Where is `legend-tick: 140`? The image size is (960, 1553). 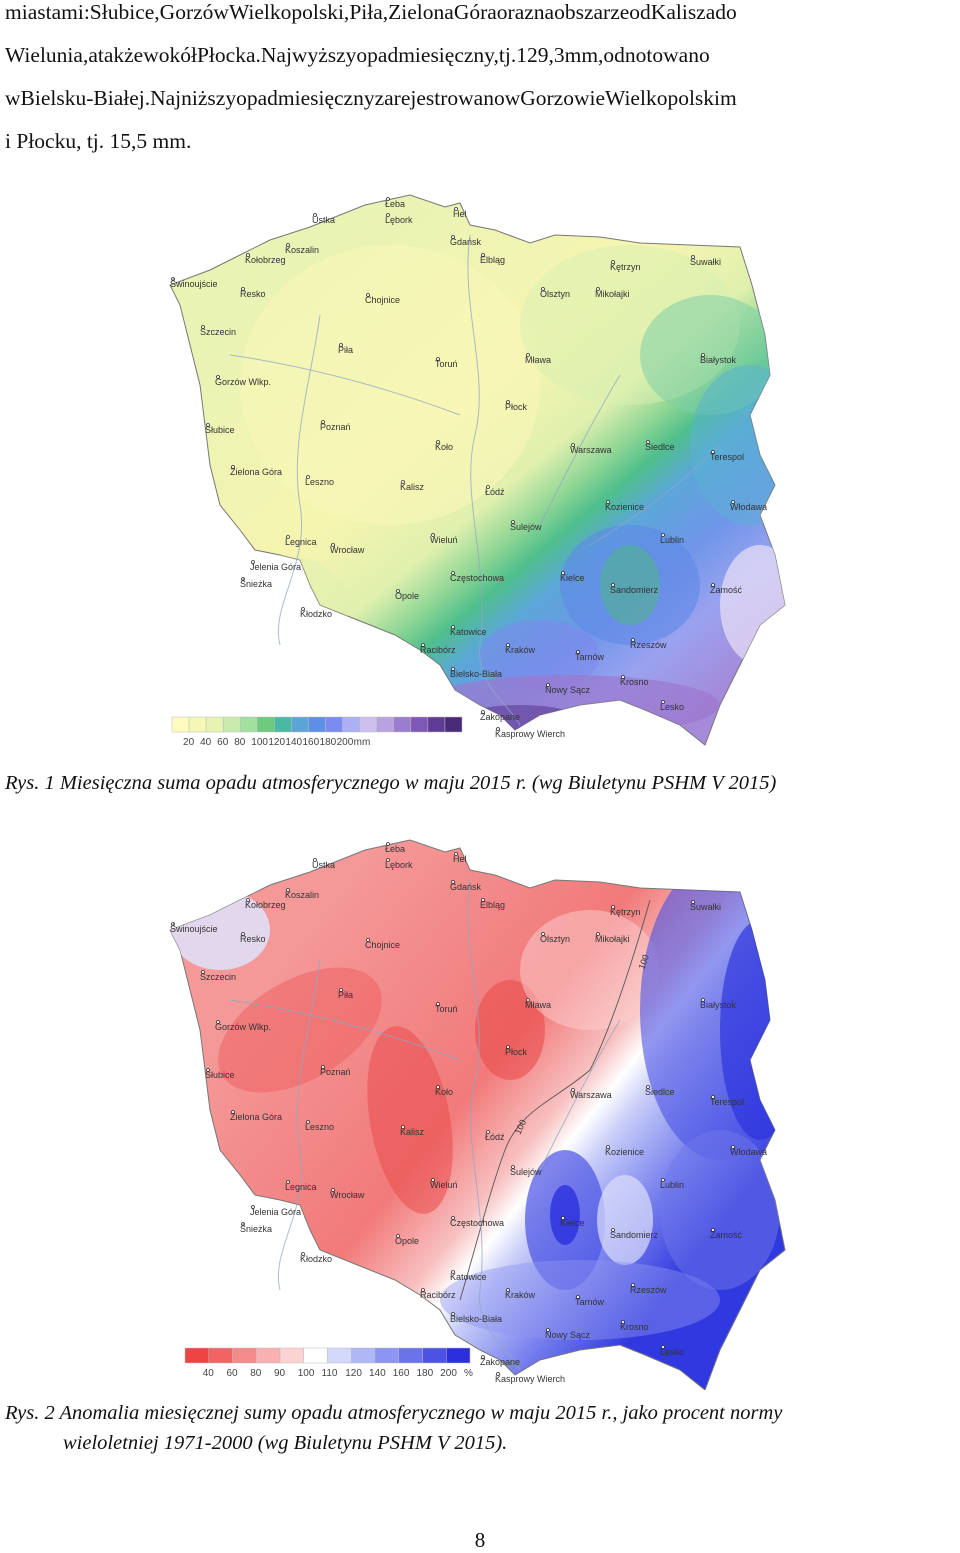 legend-tick: 140 is located at coordinates (377, 1373).